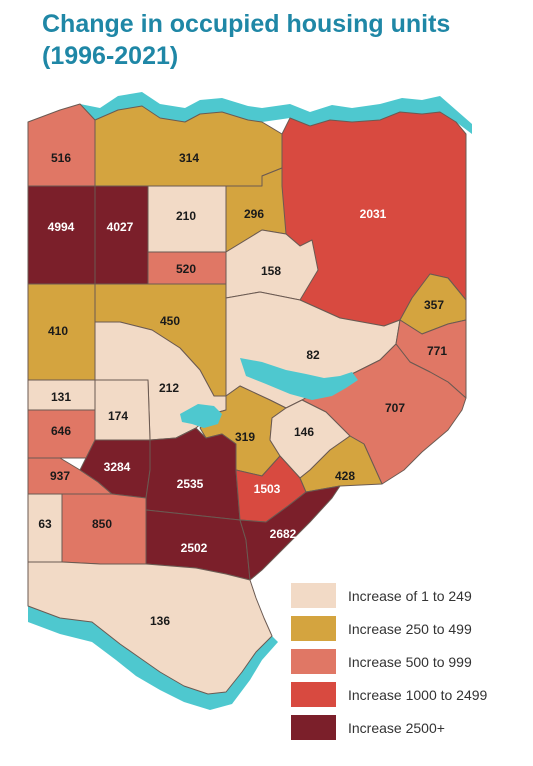 Image resolution: width=533 pixels, height=766 pixels. What do you see at coordinates (345, 476) in the screenshot?
I see `label-428: 428` at bounding box center [345, 476].